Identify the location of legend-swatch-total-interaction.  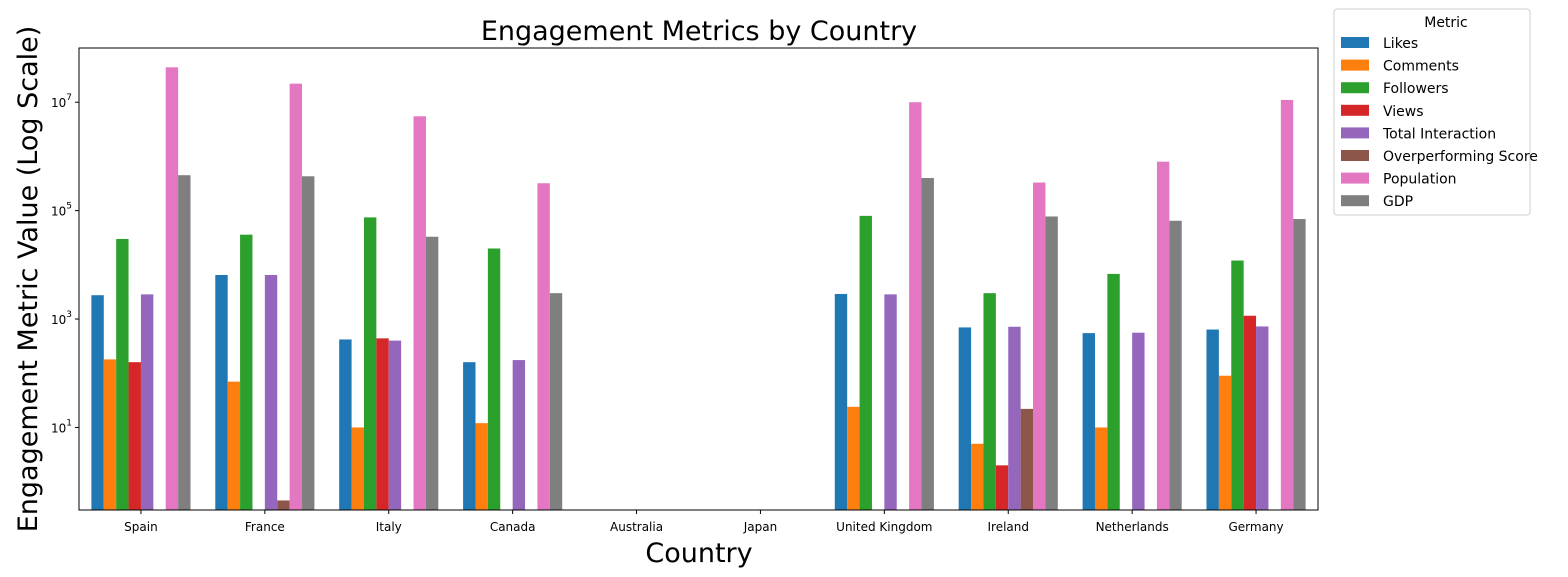
(1355, 133).